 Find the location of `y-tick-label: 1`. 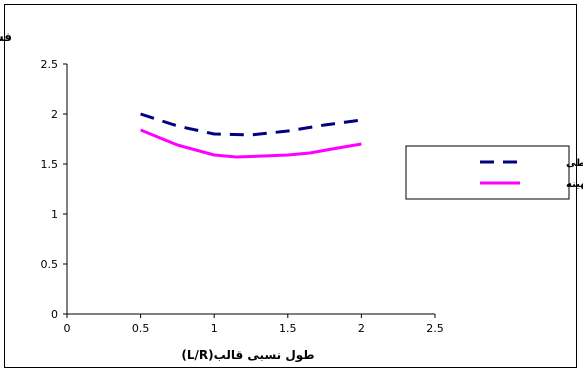

y-tick-label: 1 is located at coordinates (54, 214).